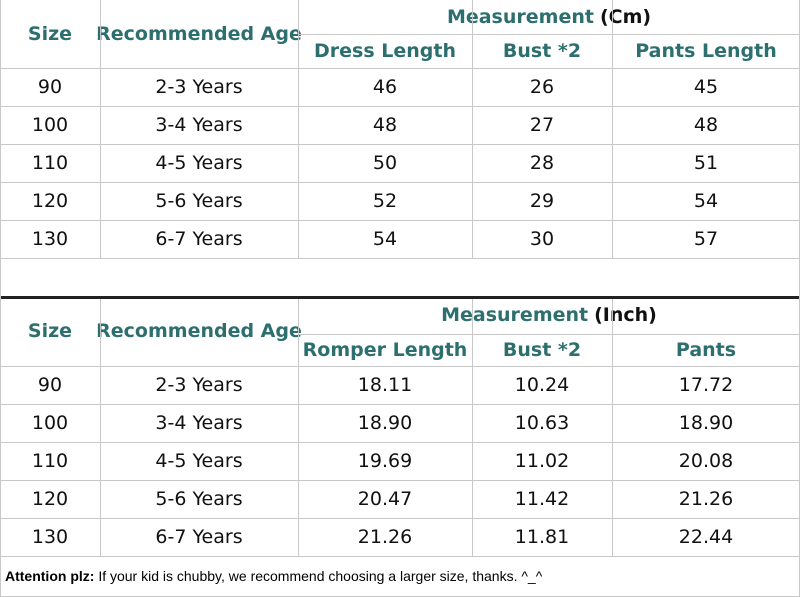 Image resolution: width=800 pixels, height=597 pixels. Describe the element at coordinates (625, 315) in the screenshot. I see `group-unit: (Inch)` at that location.